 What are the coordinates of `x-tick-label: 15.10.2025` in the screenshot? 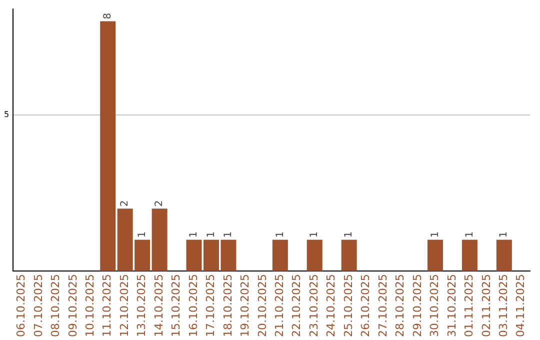 It's located at (176, 306).